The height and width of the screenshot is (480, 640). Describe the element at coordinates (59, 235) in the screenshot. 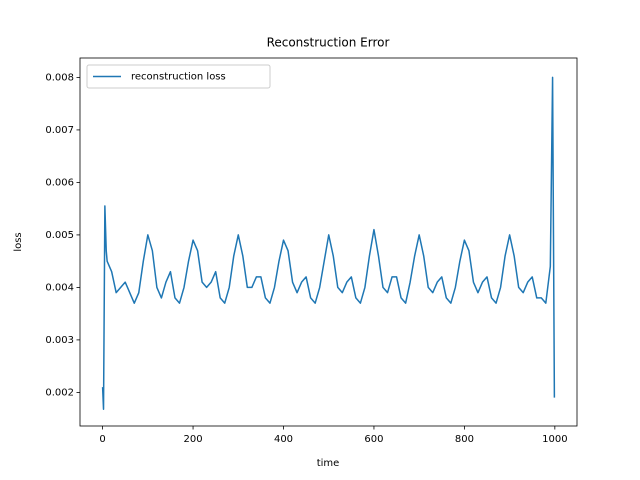

I see `y-tick-label: 0.005` at that location.